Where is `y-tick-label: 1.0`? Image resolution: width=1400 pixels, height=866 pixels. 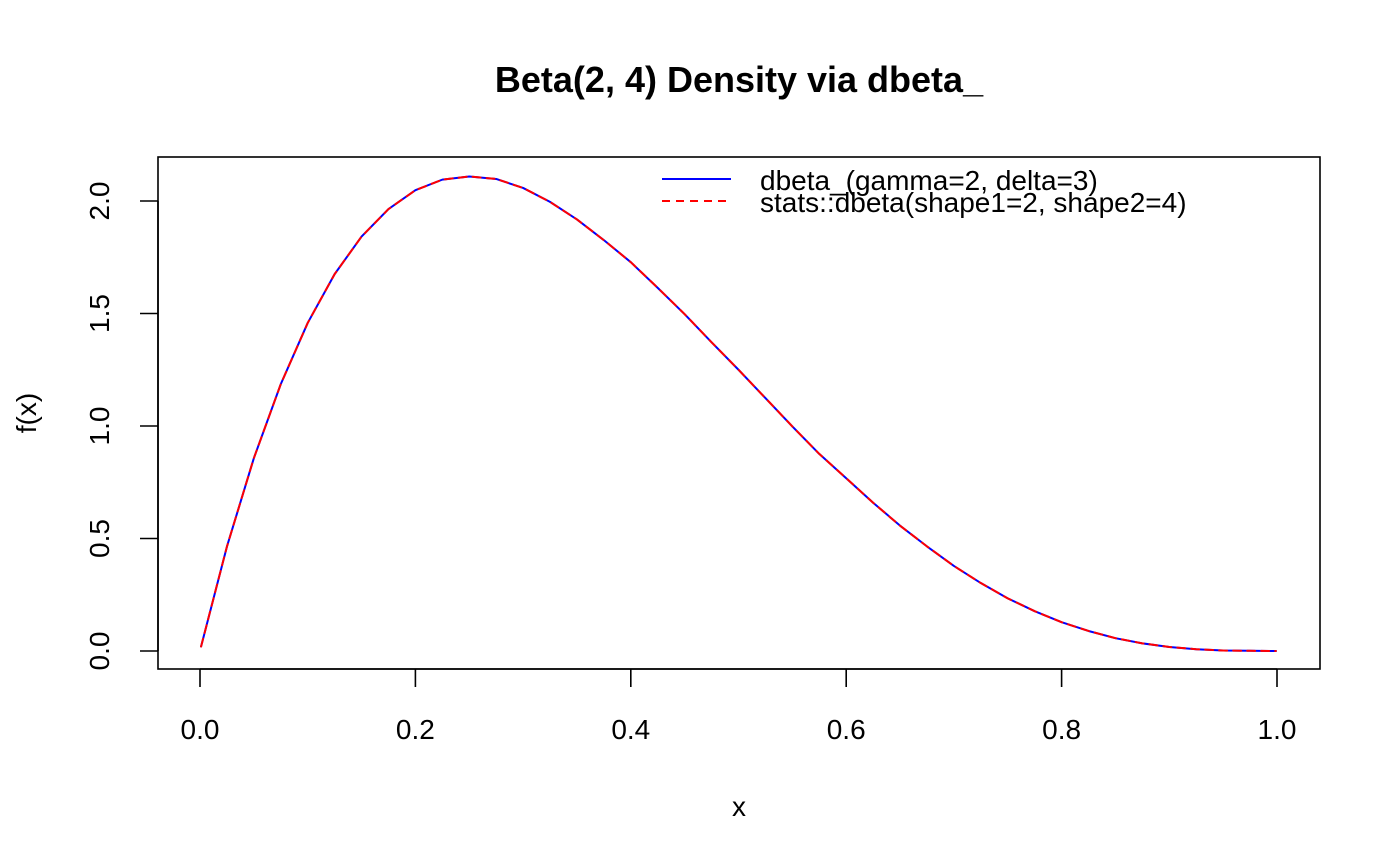
y-tick-label: 1.0 is located at coordinates (99, 426).